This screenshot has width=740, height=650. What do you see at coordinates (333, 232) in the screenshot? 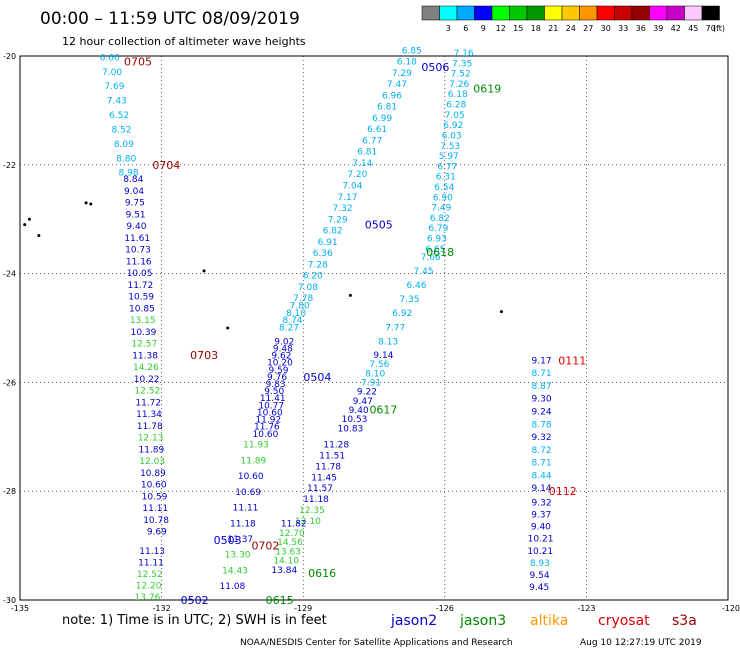
I see `wave-height-value: 6.82` at bounding box center [333, 232].